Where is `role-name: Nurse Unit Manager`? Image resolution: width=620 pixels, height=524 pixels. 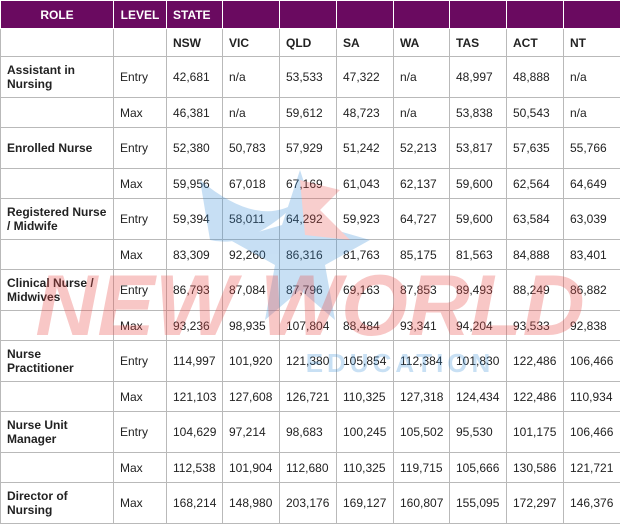
role-name: Nurse Unit Manager is located at coordinates (57, 432).